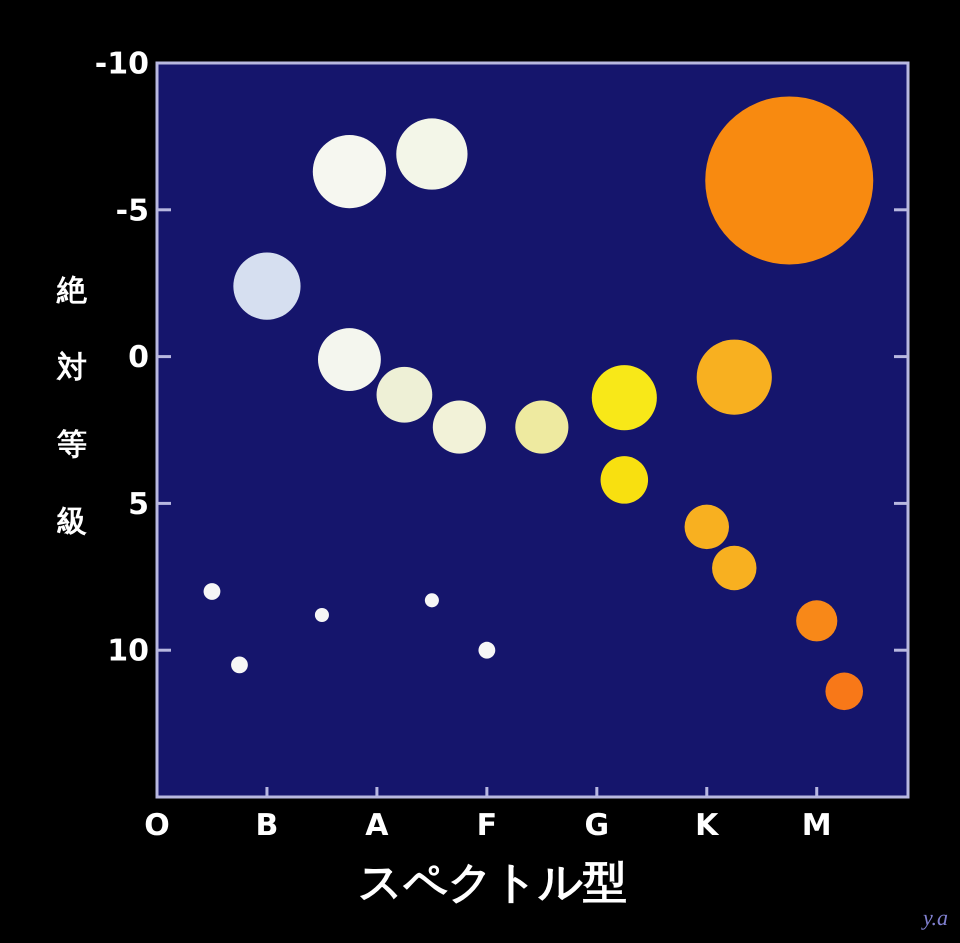  What do you see at coordinates (138, 504) in the screenshot?
I see `y-tick-label: 5` at bounding box center [138, 504].